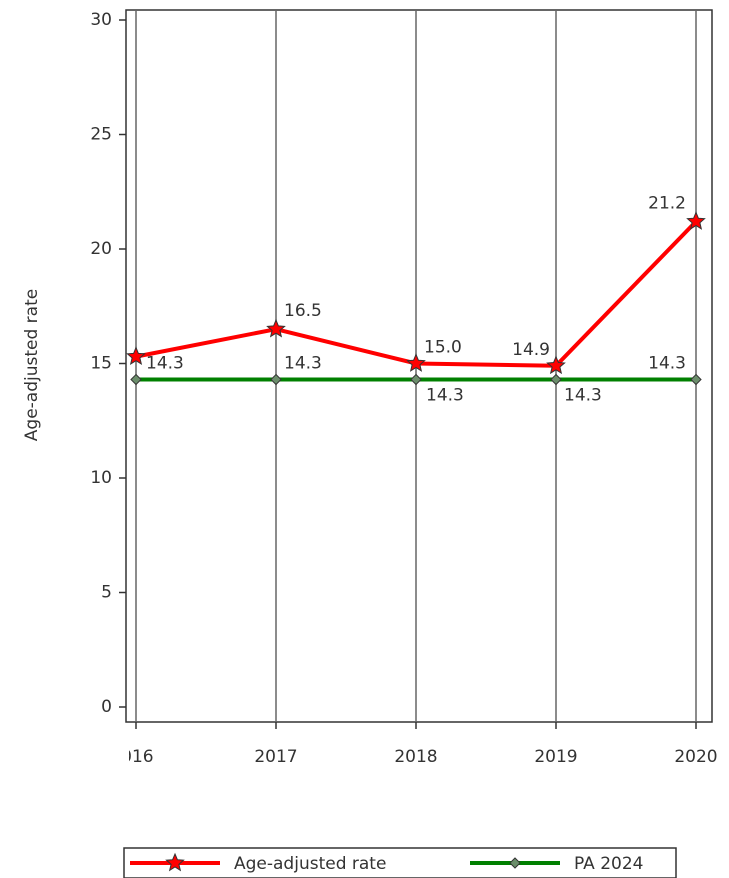  I want to click on data-label: 15.0, so click(443, 348).